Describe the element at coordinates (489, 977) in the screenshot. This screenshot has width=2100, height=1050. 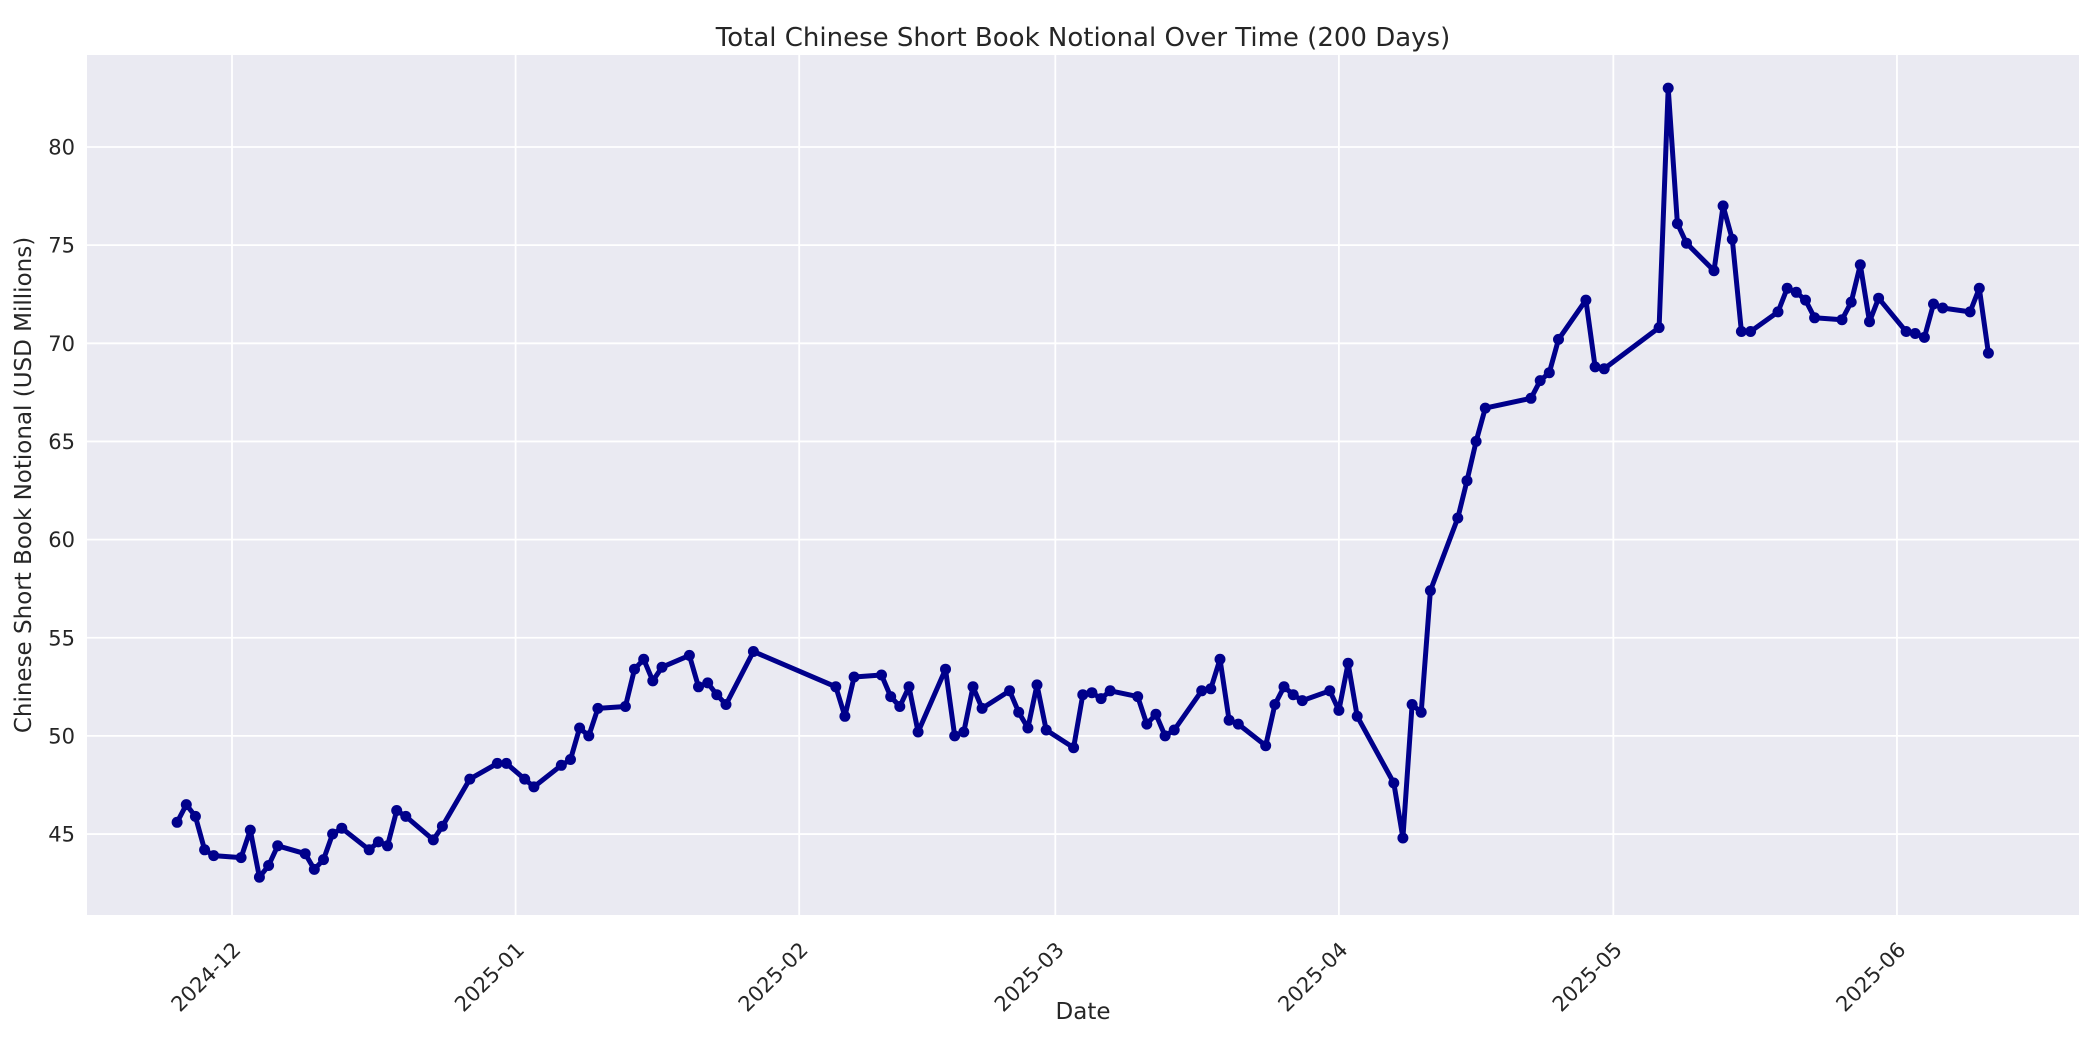
I see `x-tick-label: 2025-01` at that location.